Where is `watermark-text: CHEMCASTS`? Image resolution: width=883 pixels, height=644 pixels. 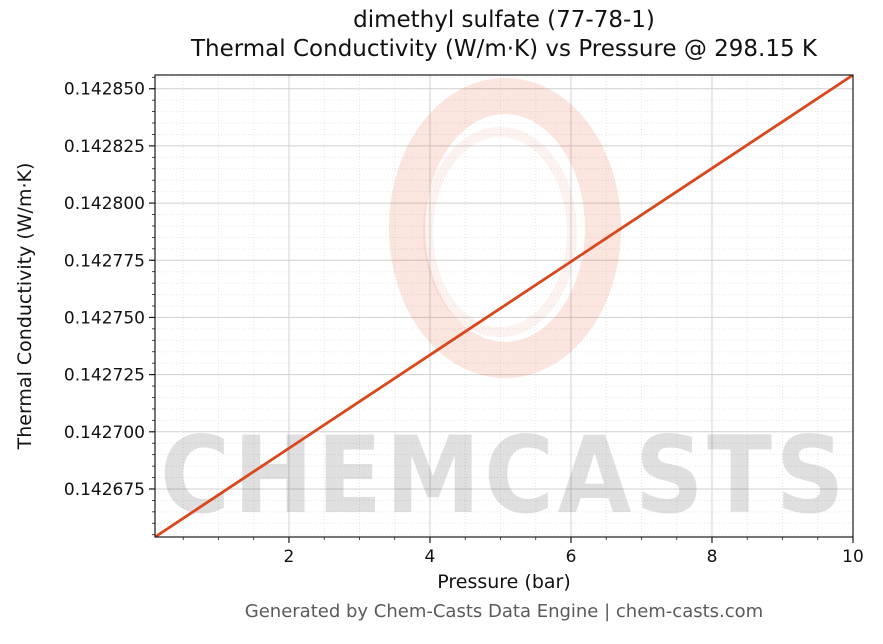
watermark-text: CHEMCASTS is located at coordinates (504, 475).